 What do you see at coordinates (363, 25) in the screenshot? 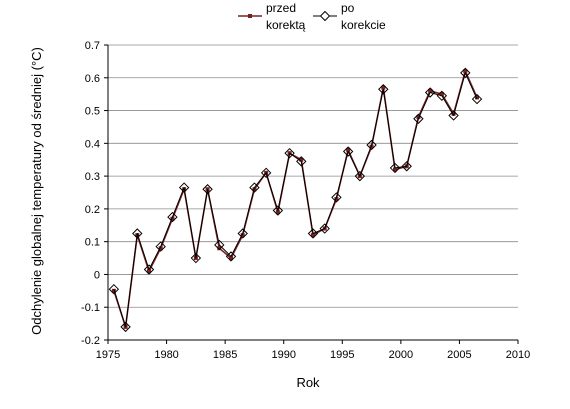
I see `legend-label-korekcie: korekcie` at bounding box center [363, 25].